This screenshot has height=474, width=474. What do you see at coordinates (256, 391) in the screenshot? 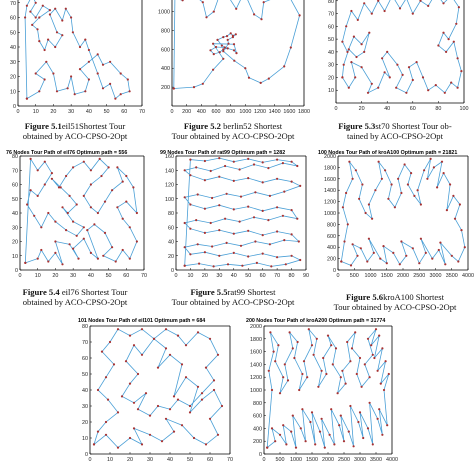
I see `y-tick-label: 1000` at bounding box center [256, 391].